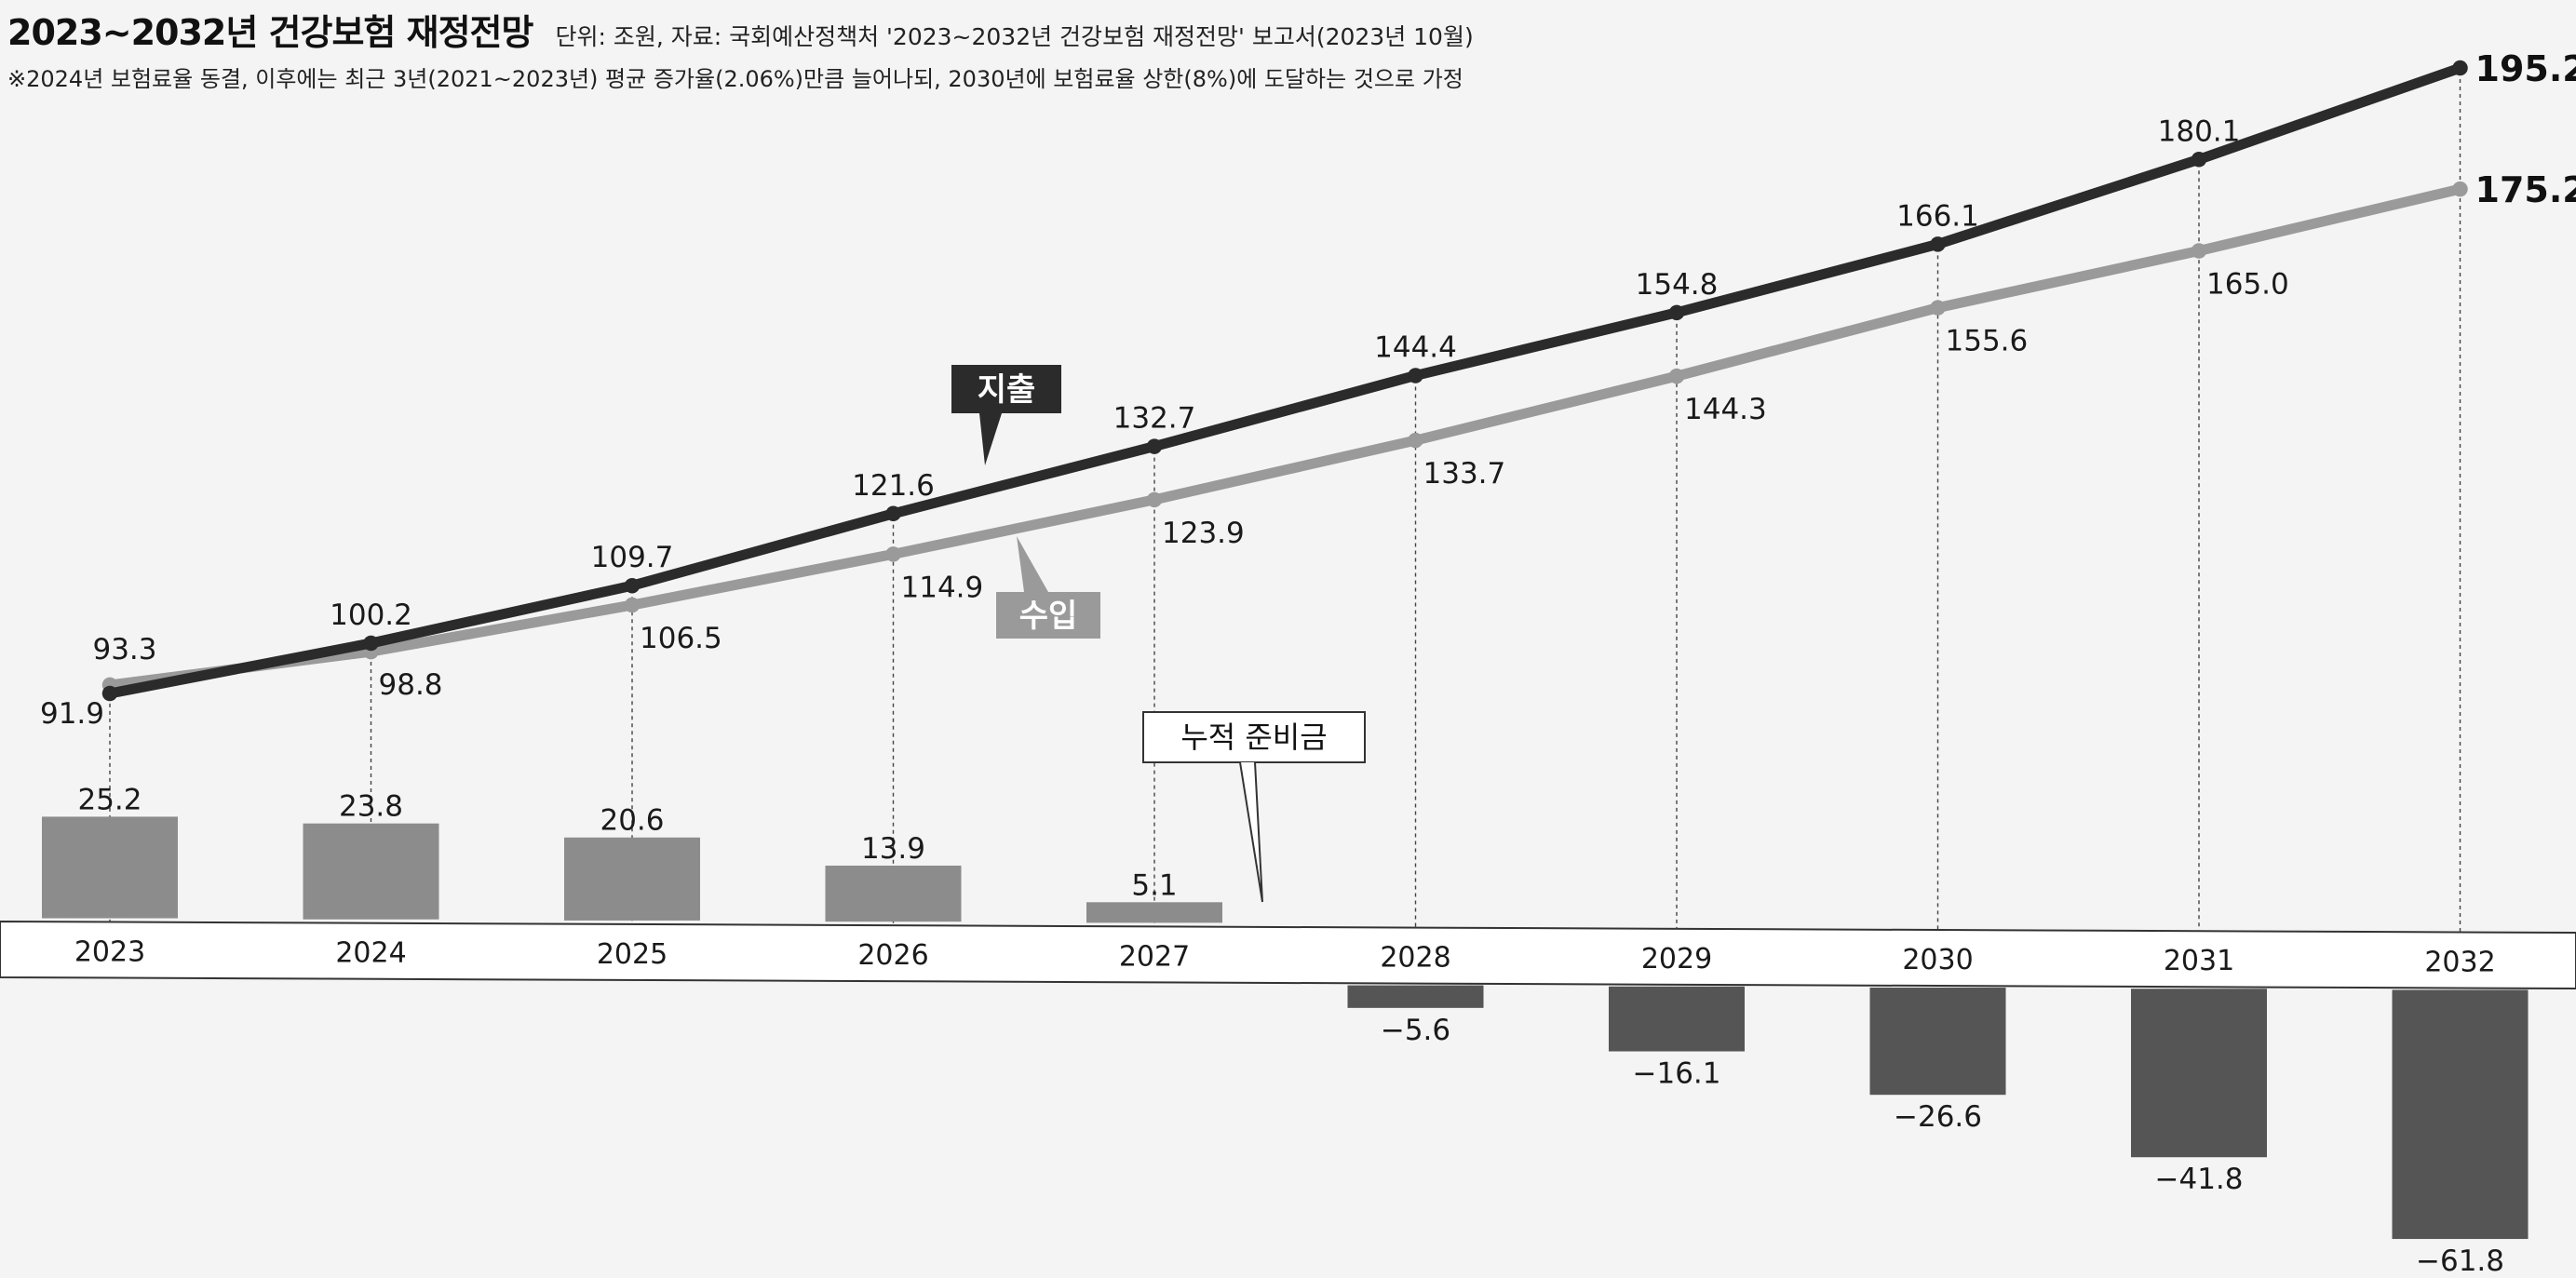 This screenshot has width=2576, height=1278. Describe the element at coordinates (893, 849) in the screenshot. I see `reserve-value-label: 13.9` at that location.